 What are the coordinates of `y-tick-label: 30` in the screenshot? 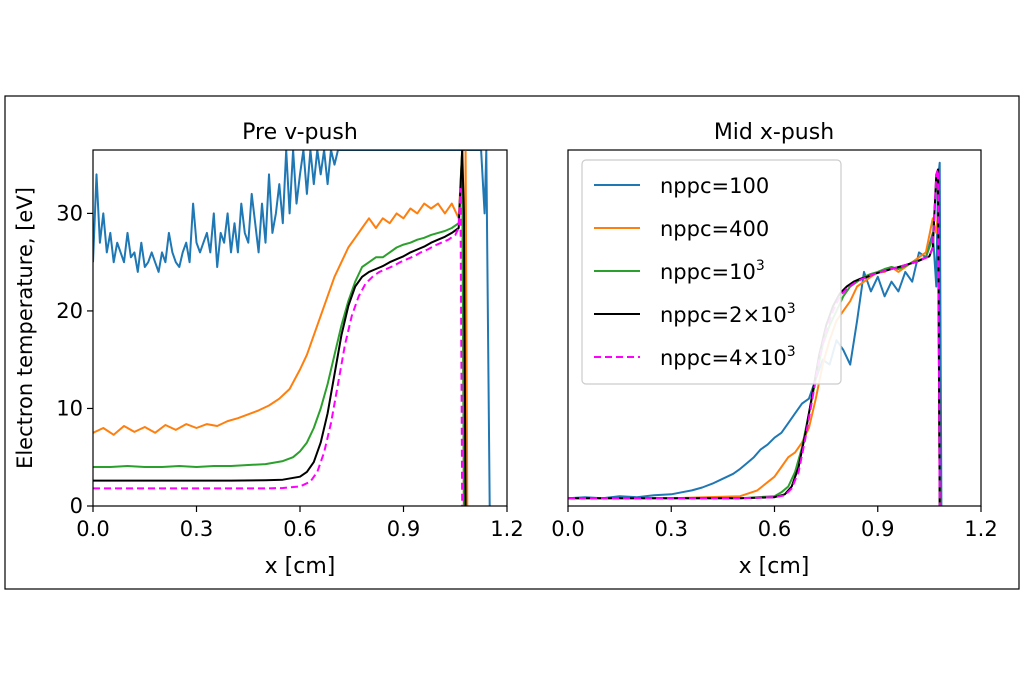 It's located at (69, 213).